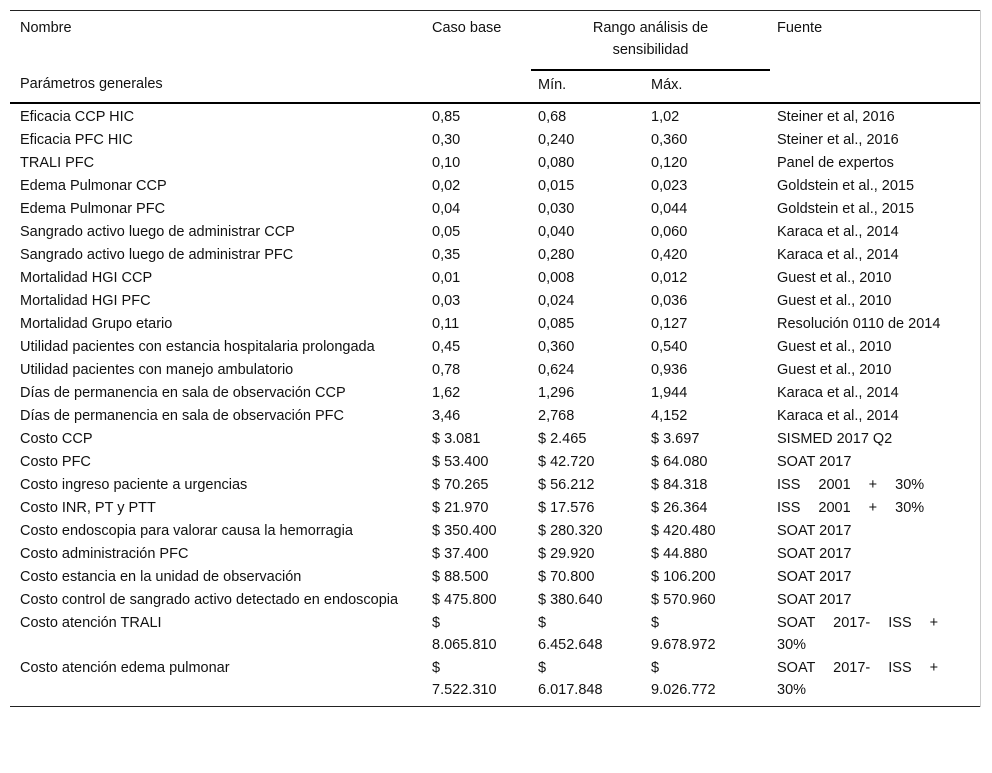  Describe the element at coordinates (446, 232) in the screenshot. I see `cell-caso-base: 0,05` at that location.